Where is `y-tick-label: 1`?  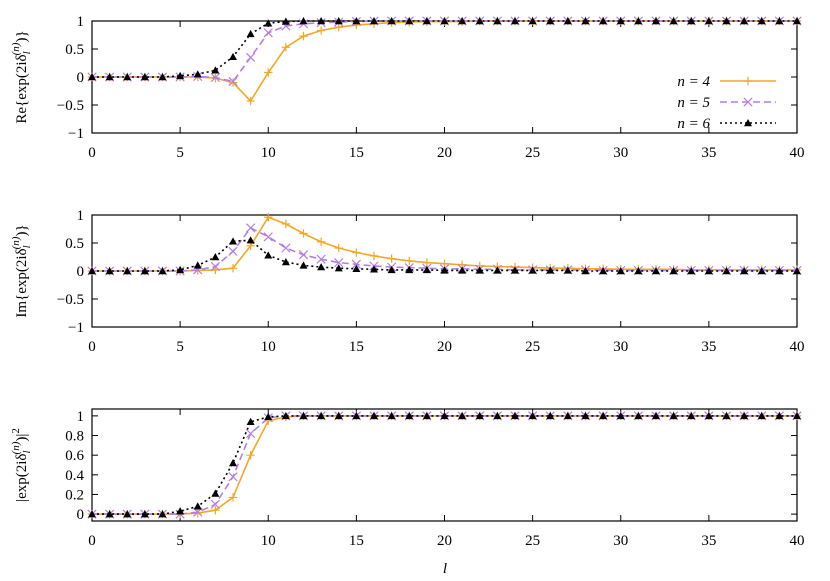
y-tick-label: 1 is located at coordinates (81, 216).